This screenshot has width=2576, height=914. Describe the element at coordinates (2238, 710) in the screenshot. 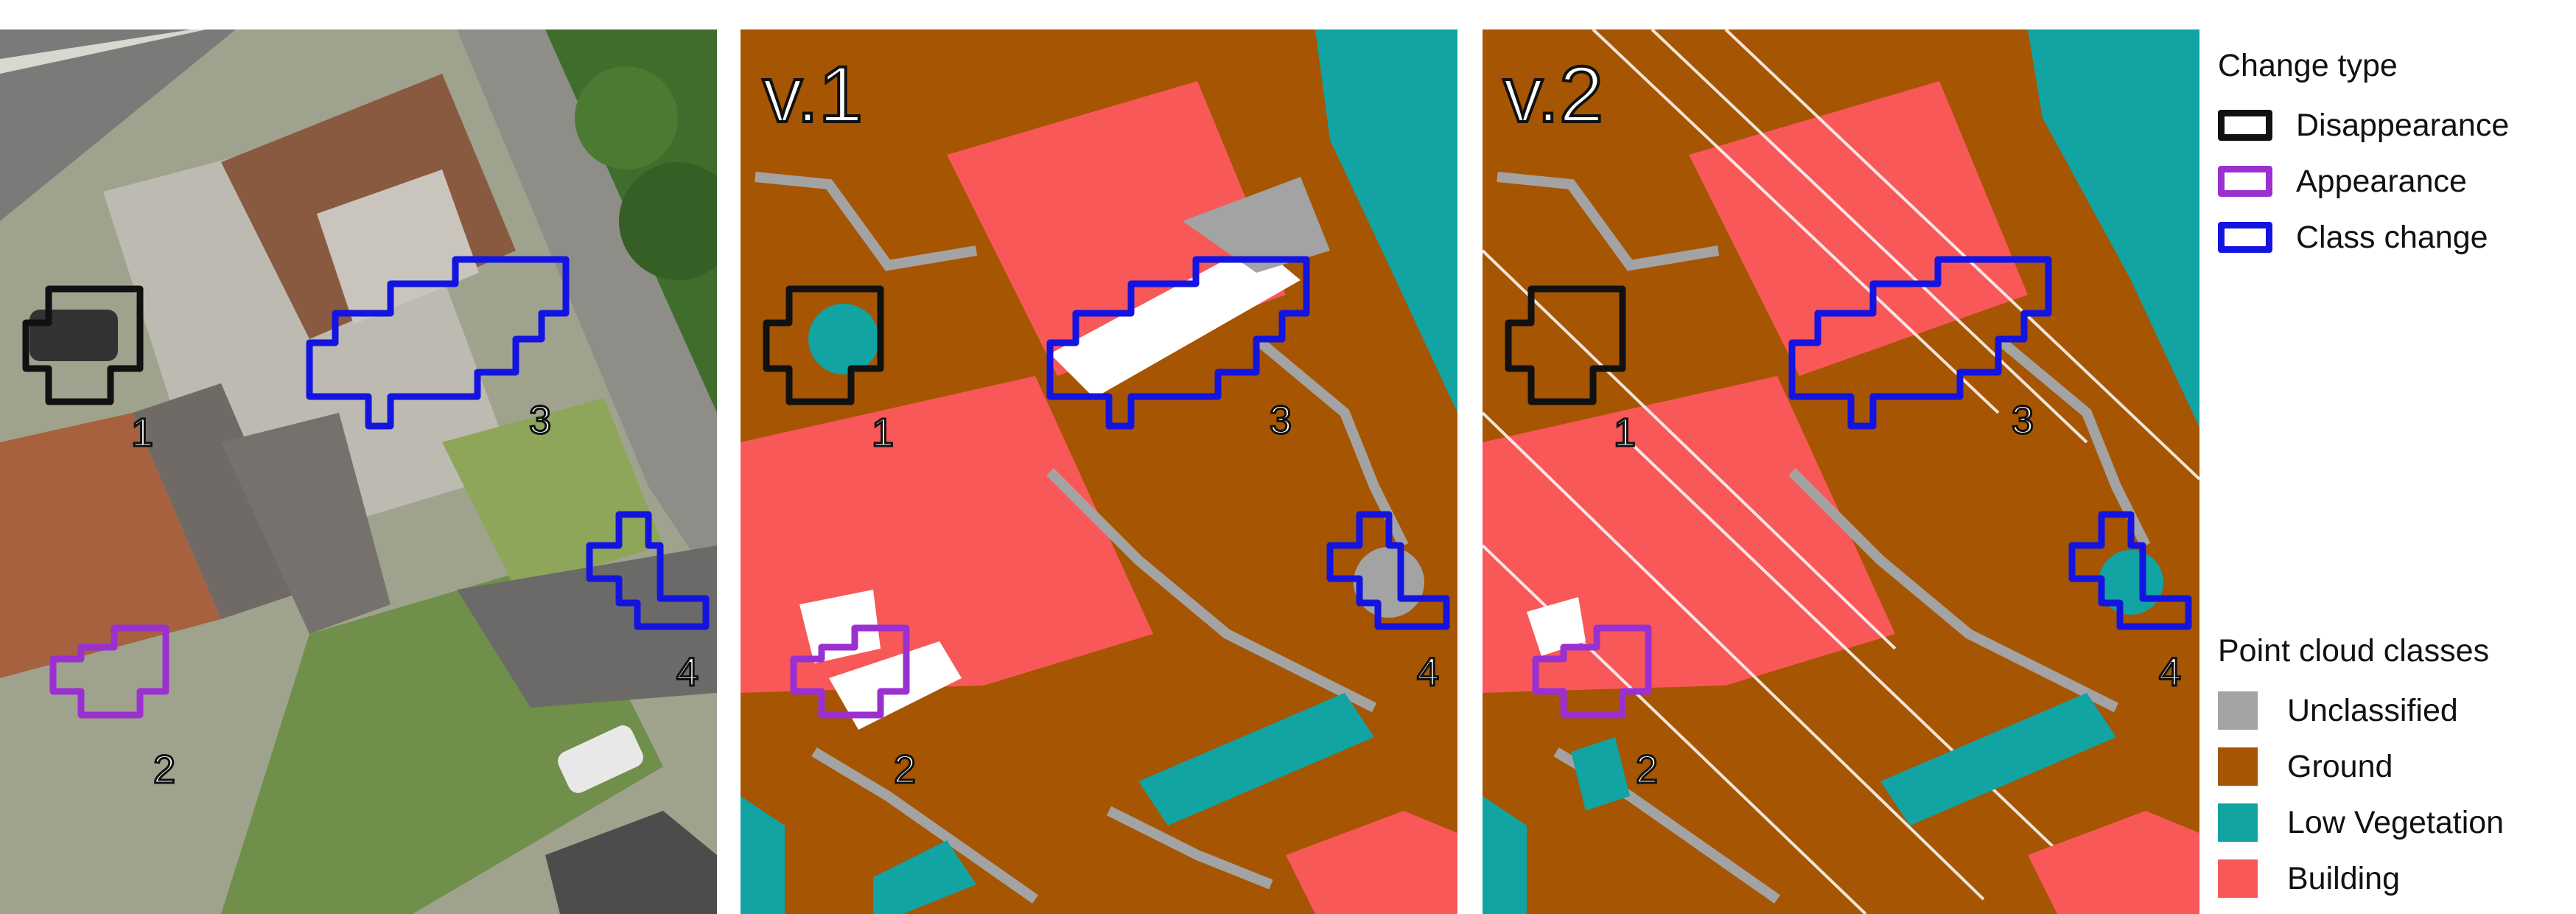

I see `unclassified-swatch` at that location.